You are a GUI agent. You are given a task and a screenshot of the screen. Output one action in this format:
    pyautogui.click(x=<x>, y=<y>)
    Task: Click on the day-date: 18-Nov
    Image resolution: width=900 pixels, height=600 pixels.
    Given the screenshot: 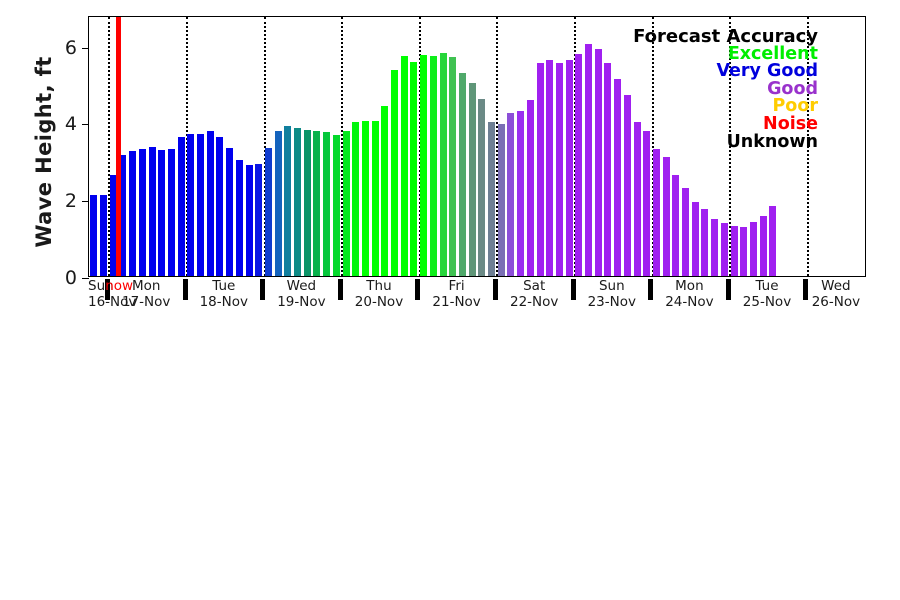 What is the action you would take?
    pyautogui.click(x=223, y=301)
    